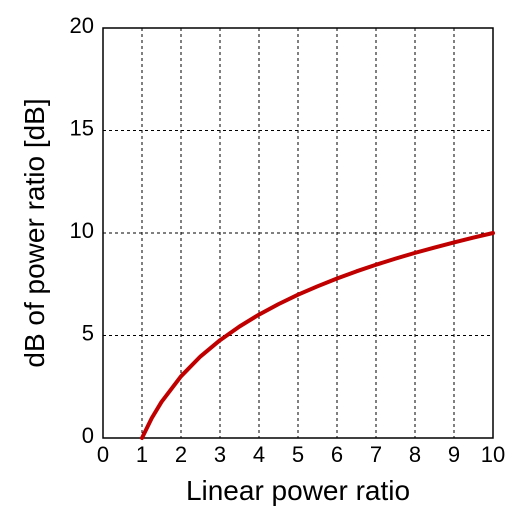  What do you see at coordinates (82, 128) in the screenshot?
I see `y-tick-label: 15` at bounding box center [82, 128].